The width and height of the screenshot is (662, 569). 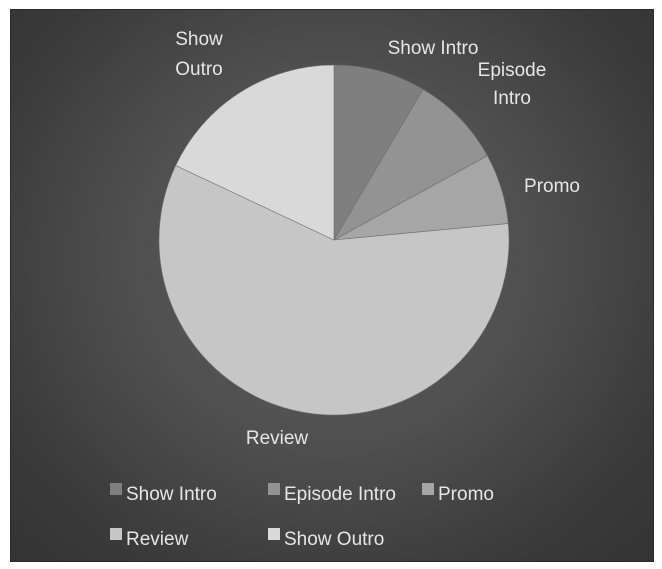 What do you see at coordinates (199, 69) in the screenshot?
I see `slice-label-show-outro-line-2: Outro` at bounding box center [199, 69].